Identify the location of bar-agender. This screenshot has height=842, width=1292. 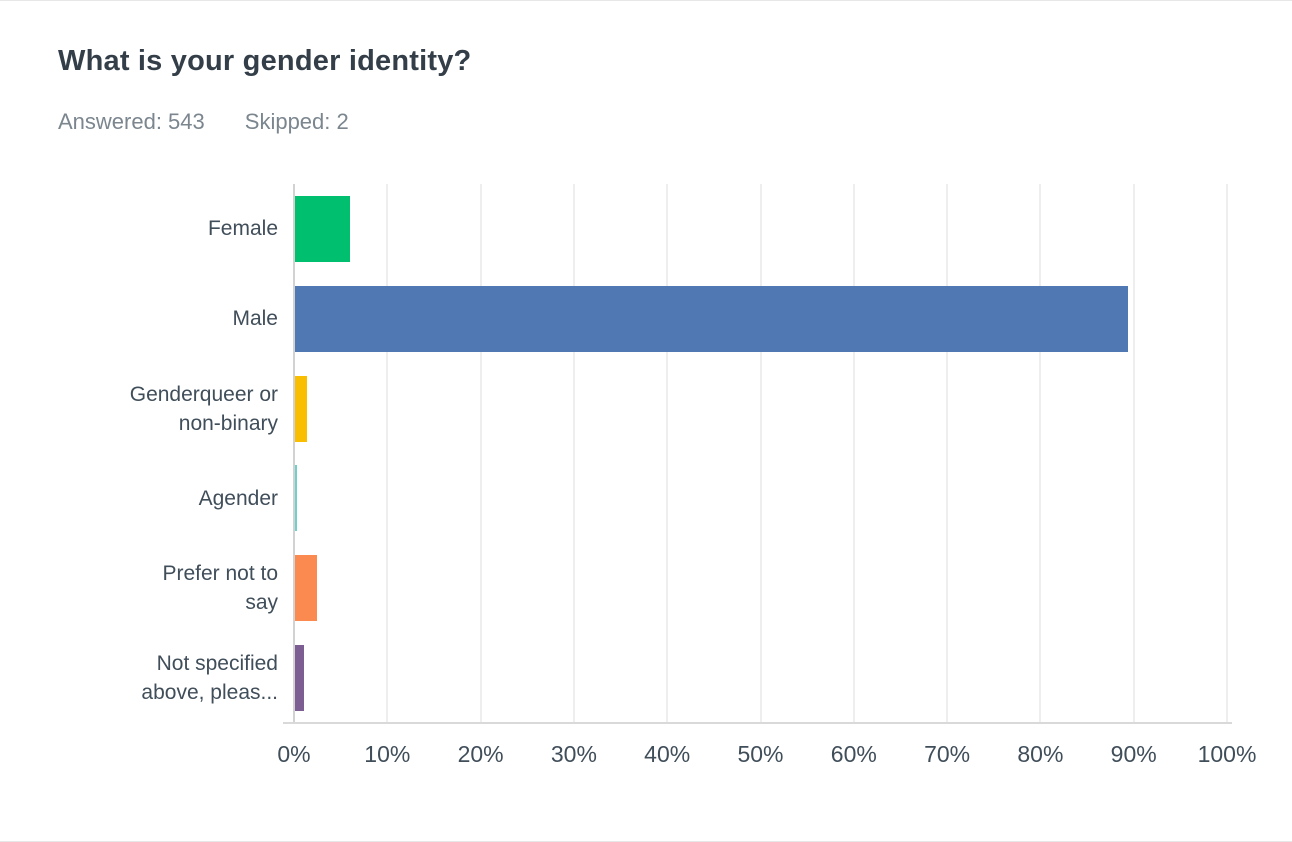
(296, 498).